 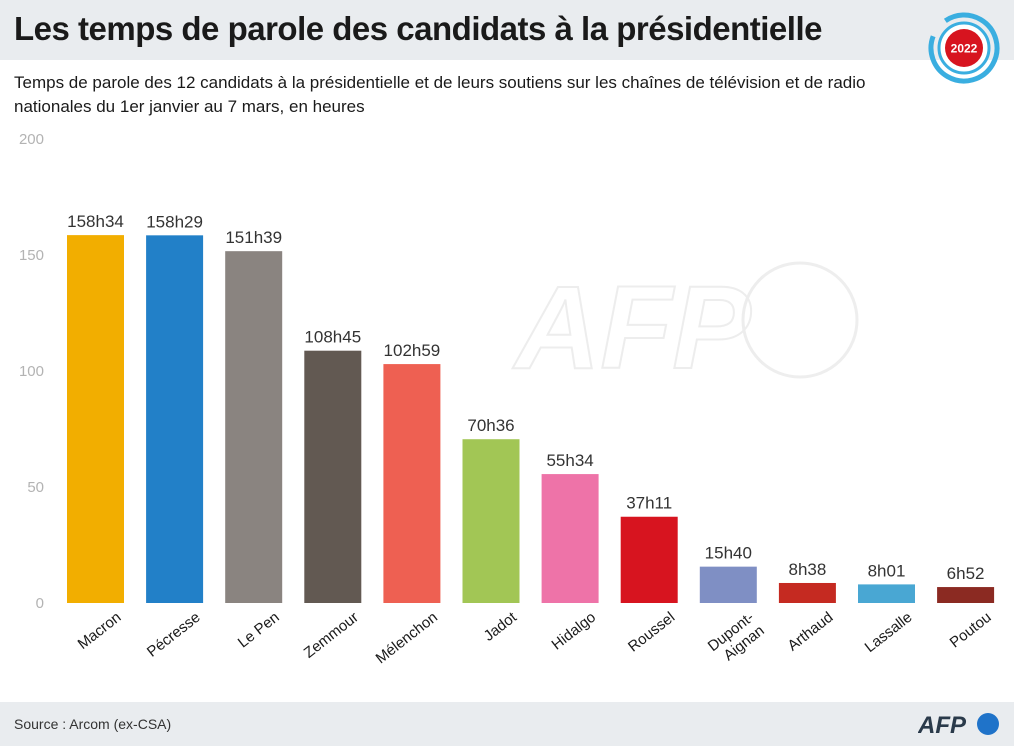 I want to click on x-tick-label: Poutou, so click(x=971, y=630).